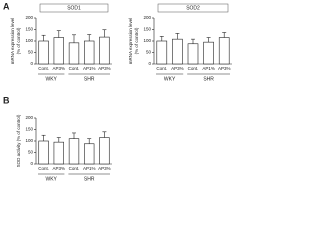  Describe the element at coordinates (6, 100) in the screenshot. I see `panel-letter: B` at that location.